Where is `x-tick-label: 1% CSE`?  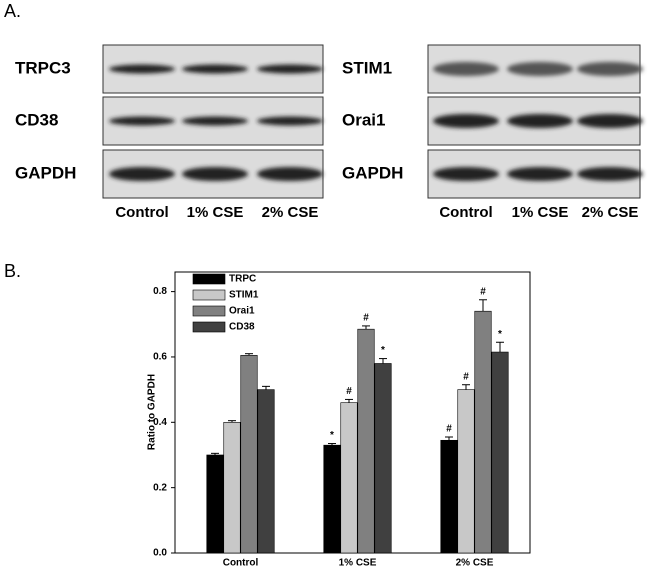 x-tick-label: 1% CSE is located at coordinates (358, 563).